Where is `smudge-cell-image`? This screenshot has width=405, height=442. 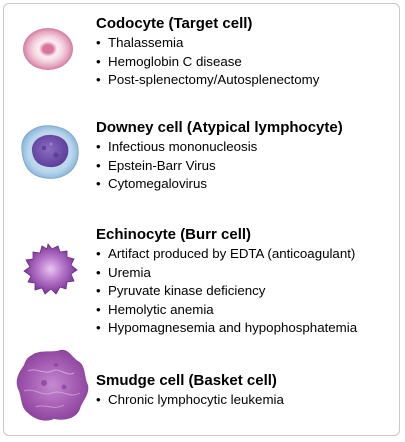
smudge-cell-image is located at coordinates (51, 386).